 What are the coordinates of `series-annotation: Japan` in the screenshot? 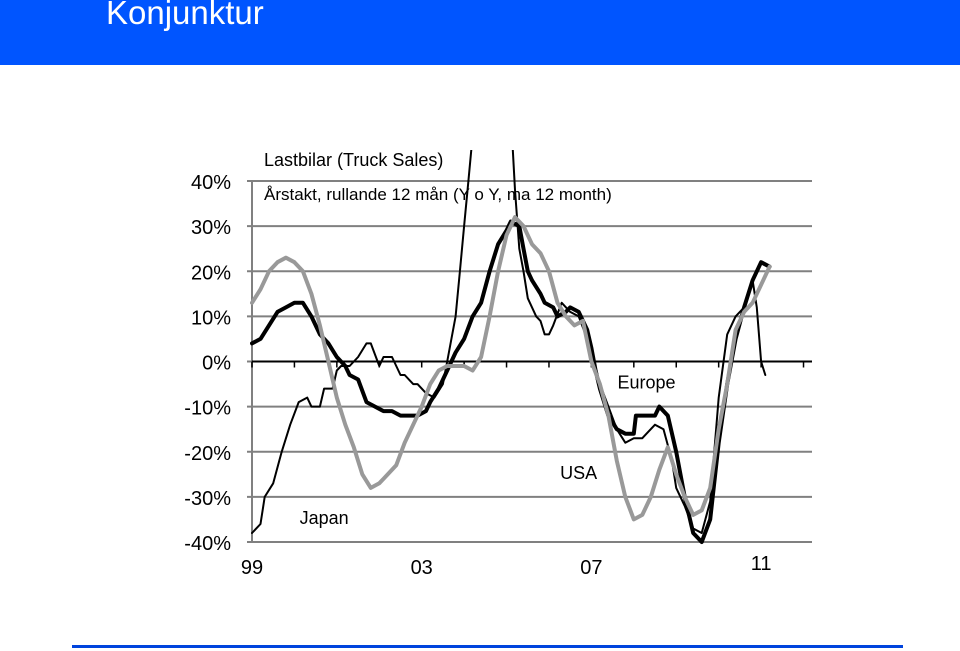 It's located at (324, 518).